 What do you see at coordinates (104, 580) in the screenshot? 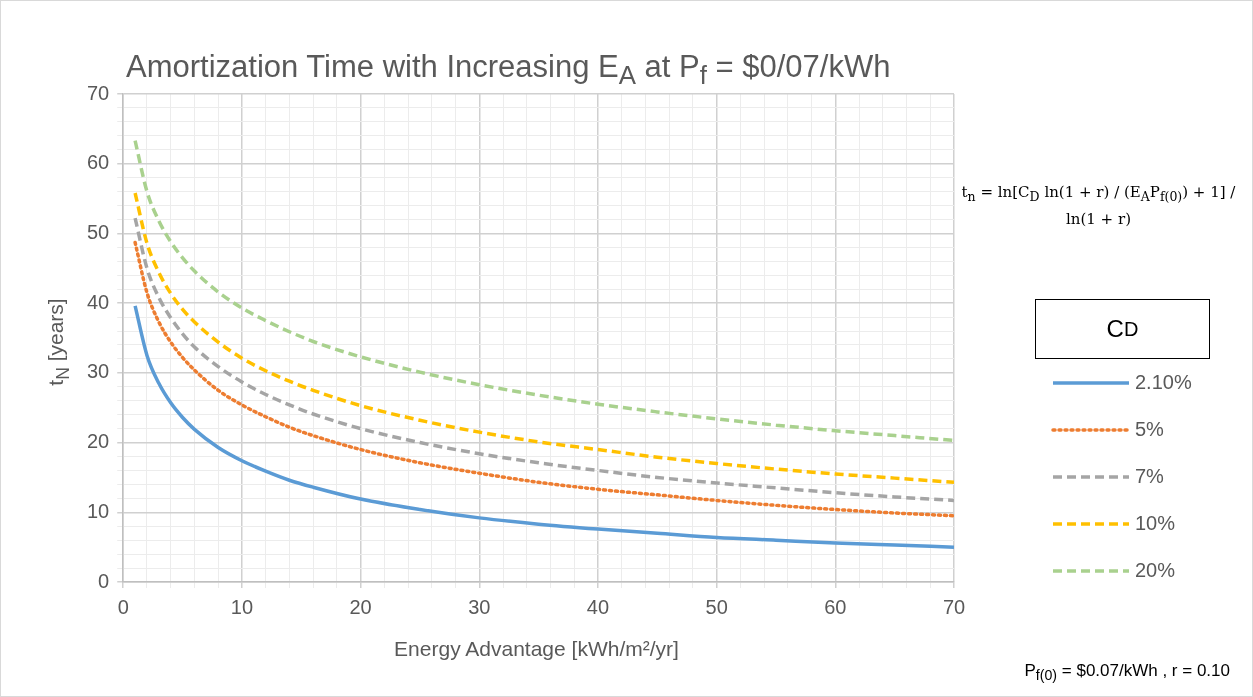
I see `y-tick-label: 0` at bounding box center [104, 580].